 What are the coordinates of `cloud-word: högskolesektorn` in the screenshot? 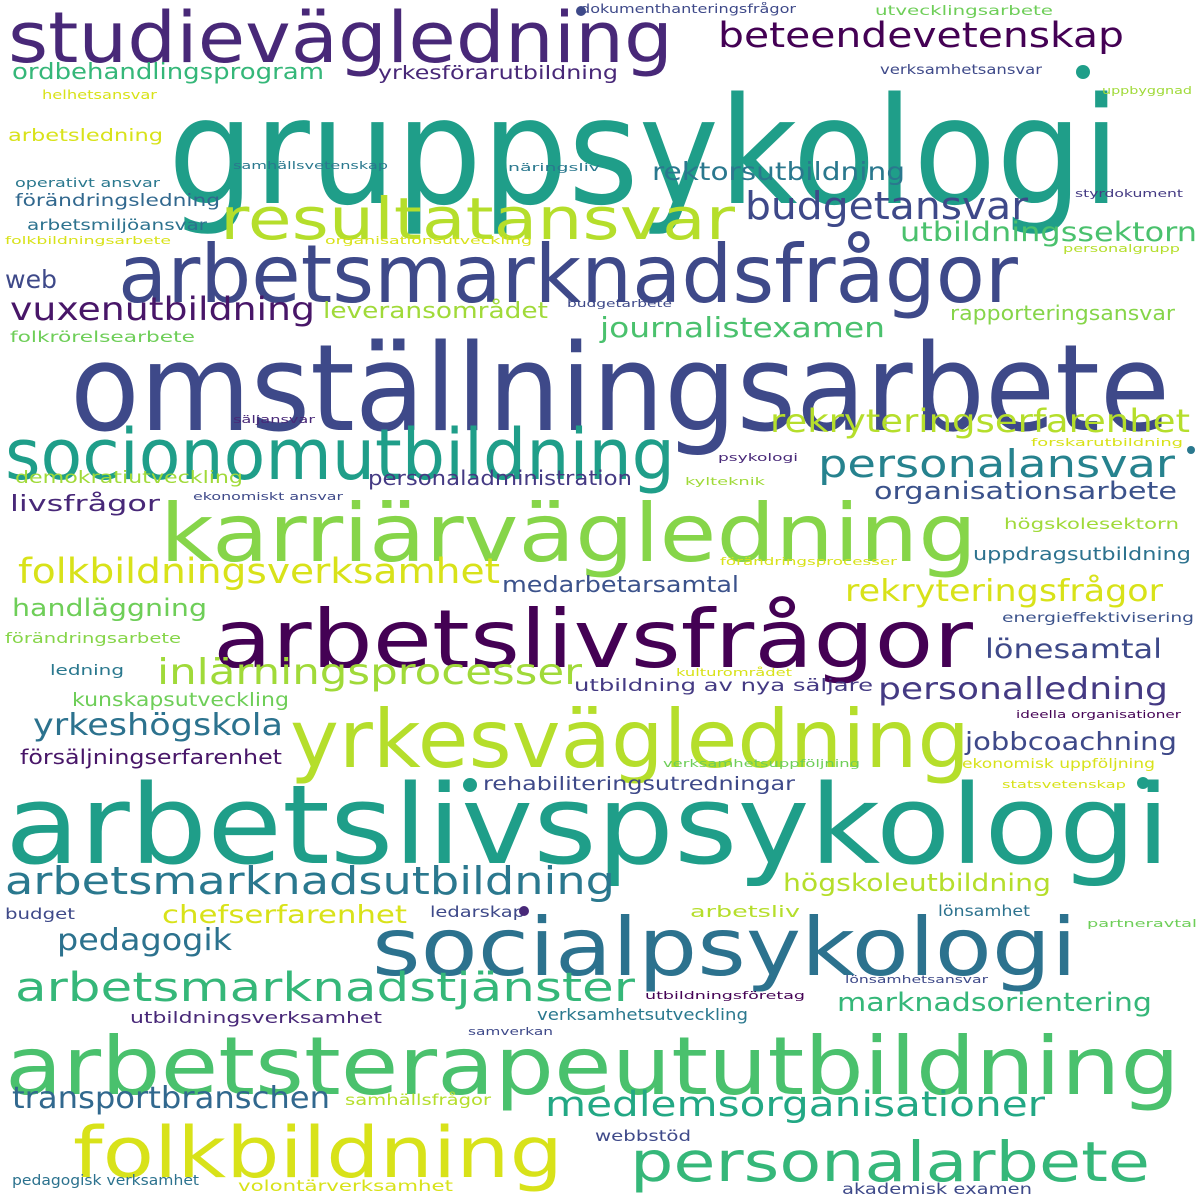 It's located at (1091, 524).